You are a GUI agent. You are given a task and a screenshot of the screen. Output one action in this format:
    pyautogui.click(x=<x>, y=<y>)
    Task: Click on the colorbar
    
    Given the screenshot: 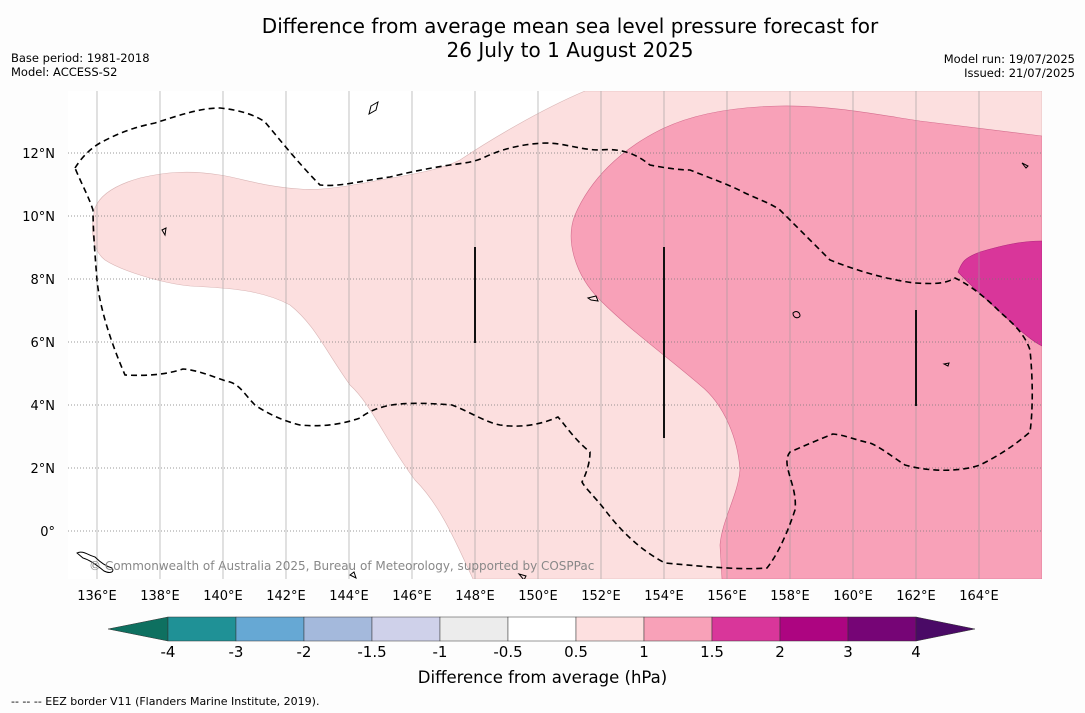 What is the action you would take?
    pyautogui.click(x=541, y=629)
    